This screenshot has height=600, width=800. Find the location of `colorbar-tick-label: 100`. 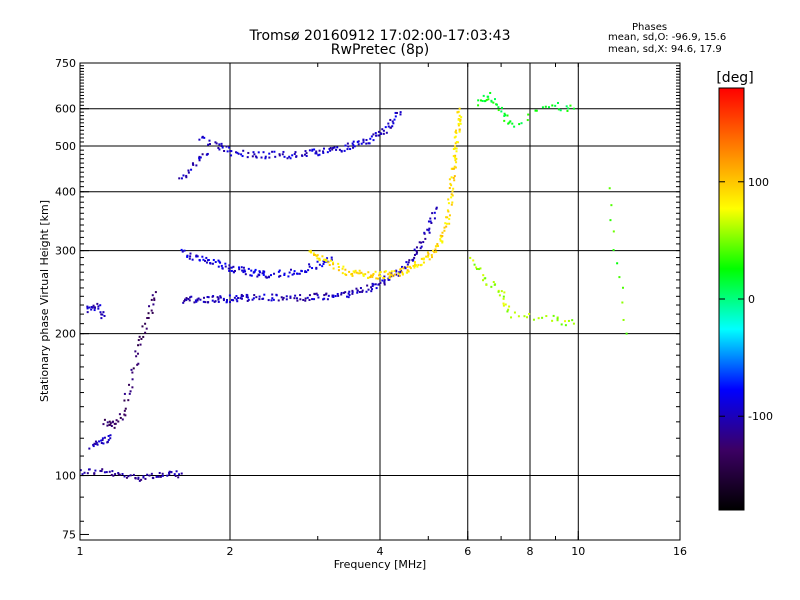

colorbar-tick-label: 100 is located at coordinates (758, 182).